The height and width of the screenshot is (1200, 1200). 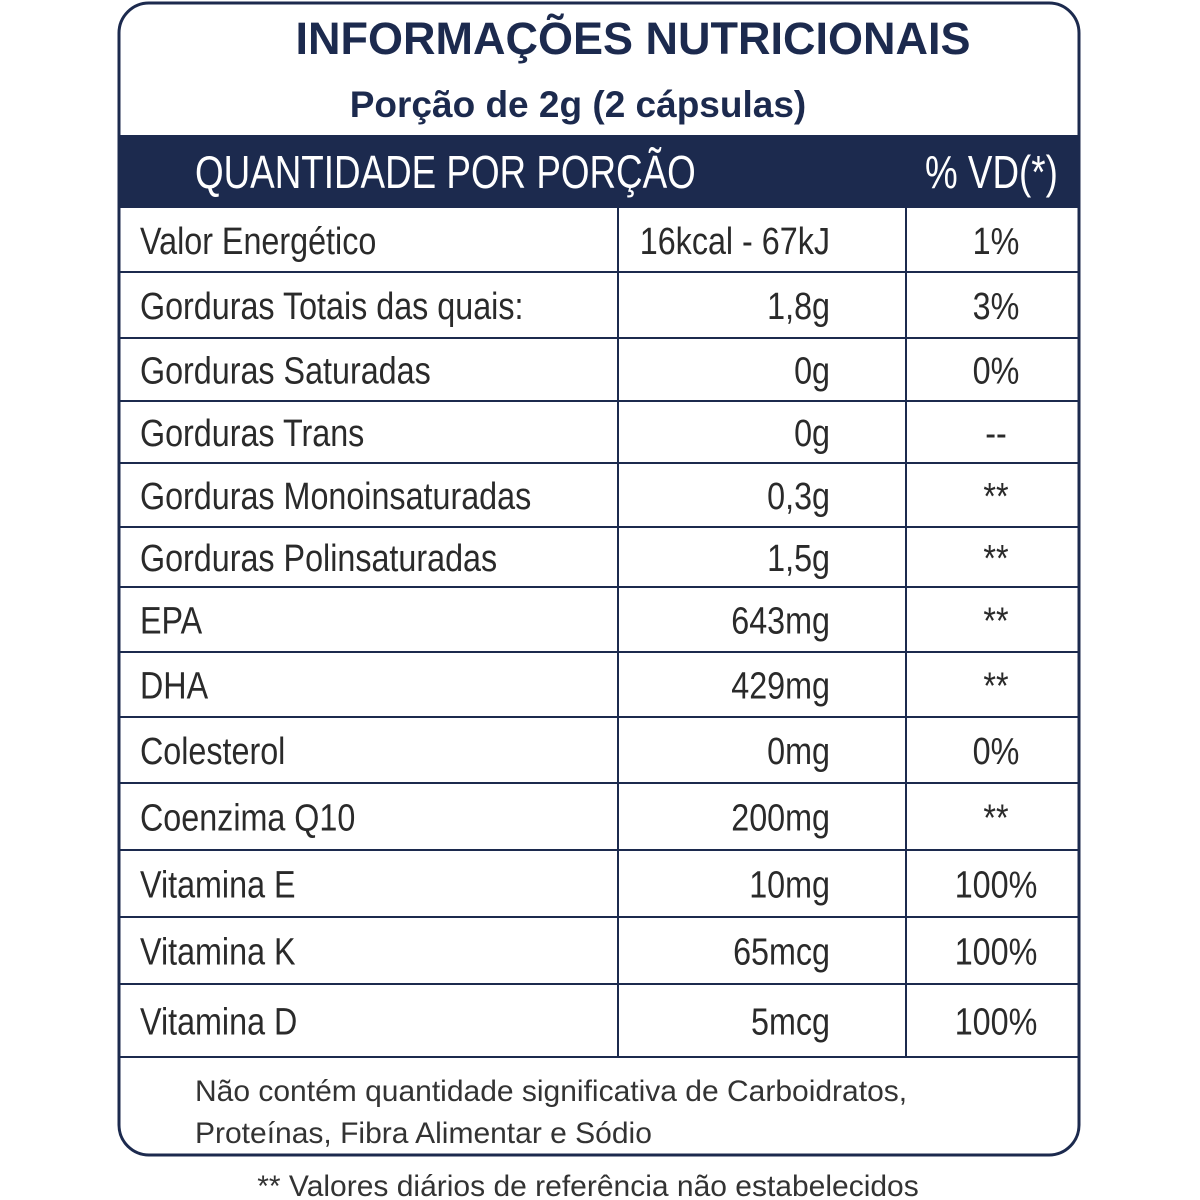 What do you see at coordinates (735, 242) in the screenshot?
I see `nutrient-amount: 16kcal - 67kJ` at bounding box center [735, 242].